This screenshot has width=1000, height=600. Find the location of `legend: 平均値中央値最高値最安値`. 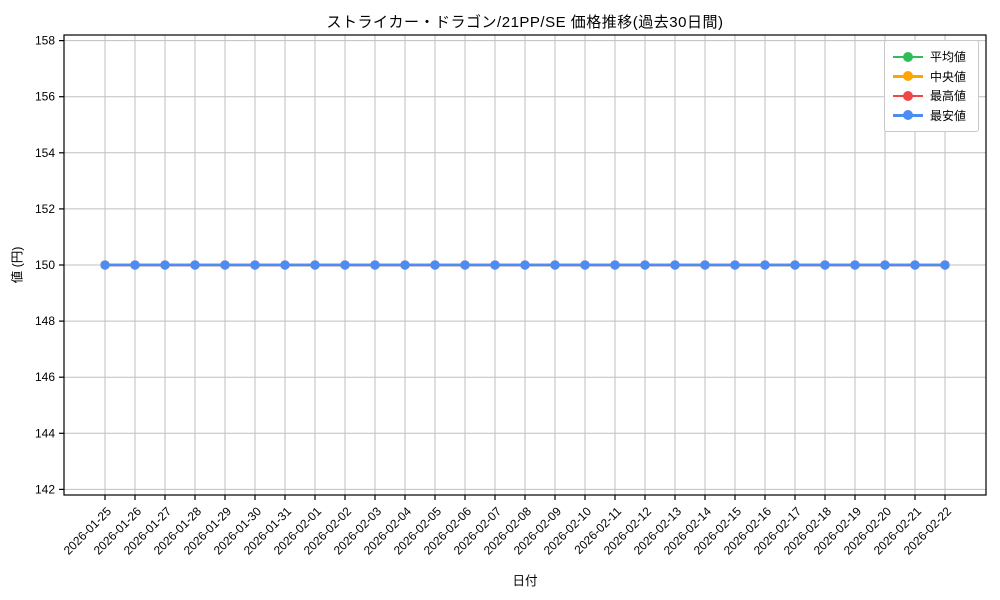

legend: 平均値中央値最高値最安値 is located at coordinates (931, 86).